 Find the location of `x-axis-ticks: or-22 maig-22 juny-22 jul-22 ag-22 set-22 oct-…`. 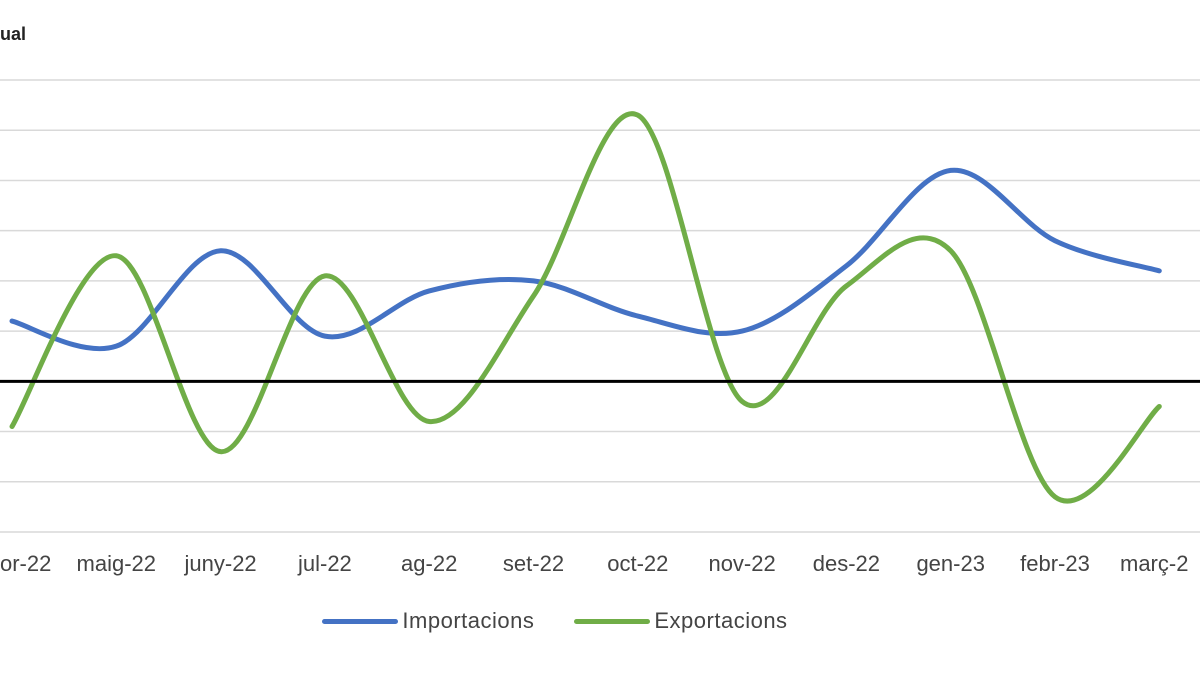

x-axis-ticks: or-22 maig-22 juny-22 jul-22 ag-22 set-22 oct-… is located at coordinates (594, 563).